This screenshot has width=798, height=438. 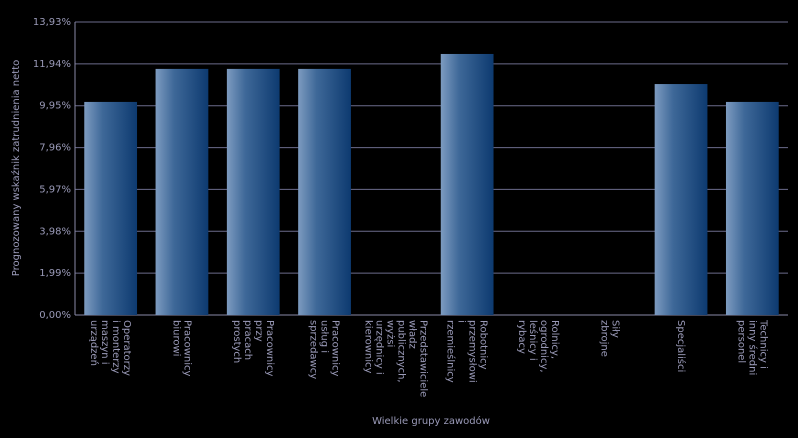 What do you see at coordinates (681, 346) in the screenshot?
I see `x-tick-label: Specjaliści` at bounding box center [681, 346].